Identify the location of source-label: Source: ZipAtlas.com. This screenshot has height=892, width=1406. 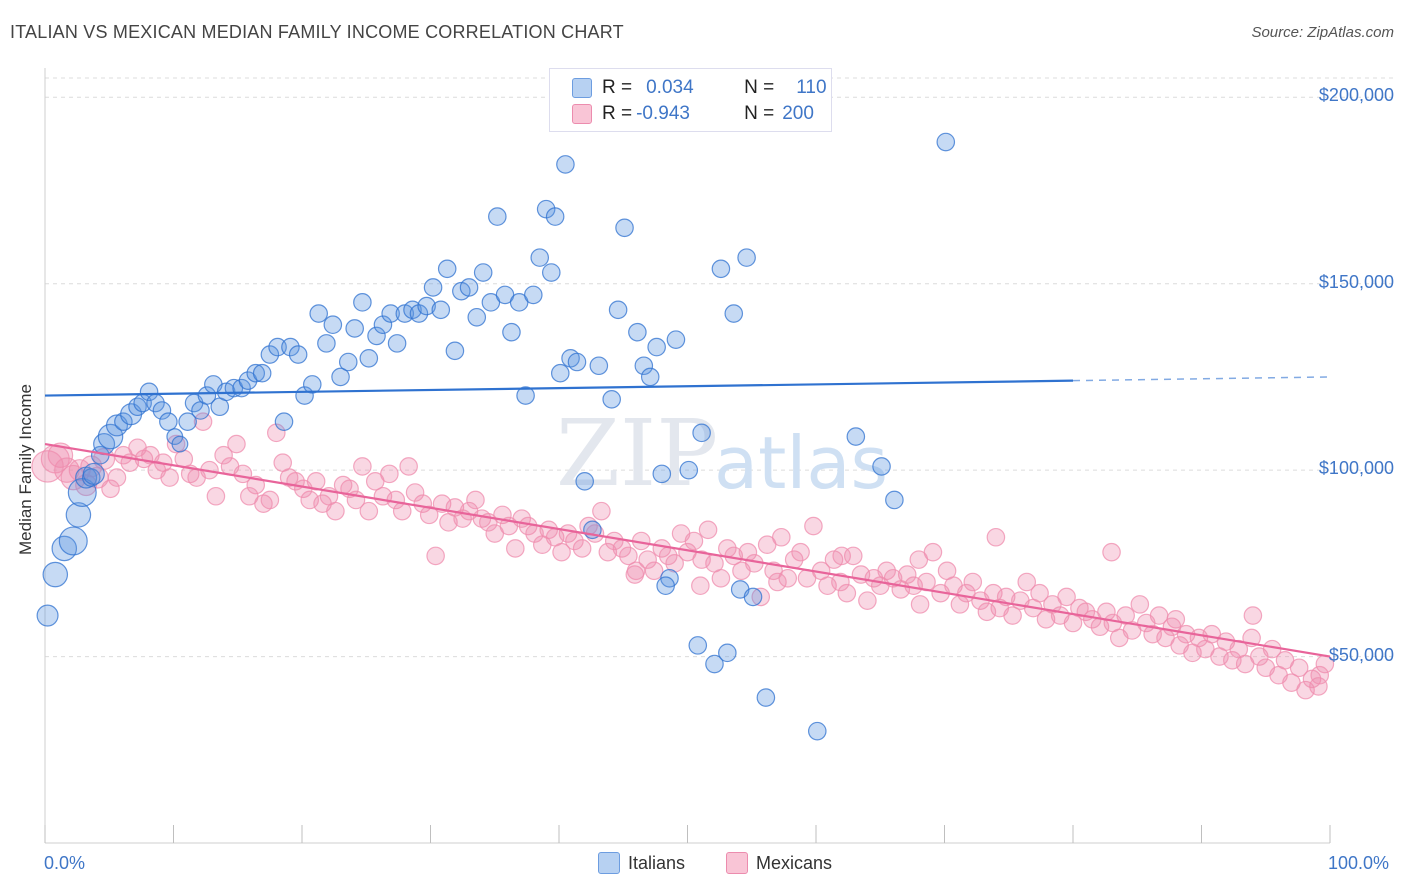
(1322, 32).